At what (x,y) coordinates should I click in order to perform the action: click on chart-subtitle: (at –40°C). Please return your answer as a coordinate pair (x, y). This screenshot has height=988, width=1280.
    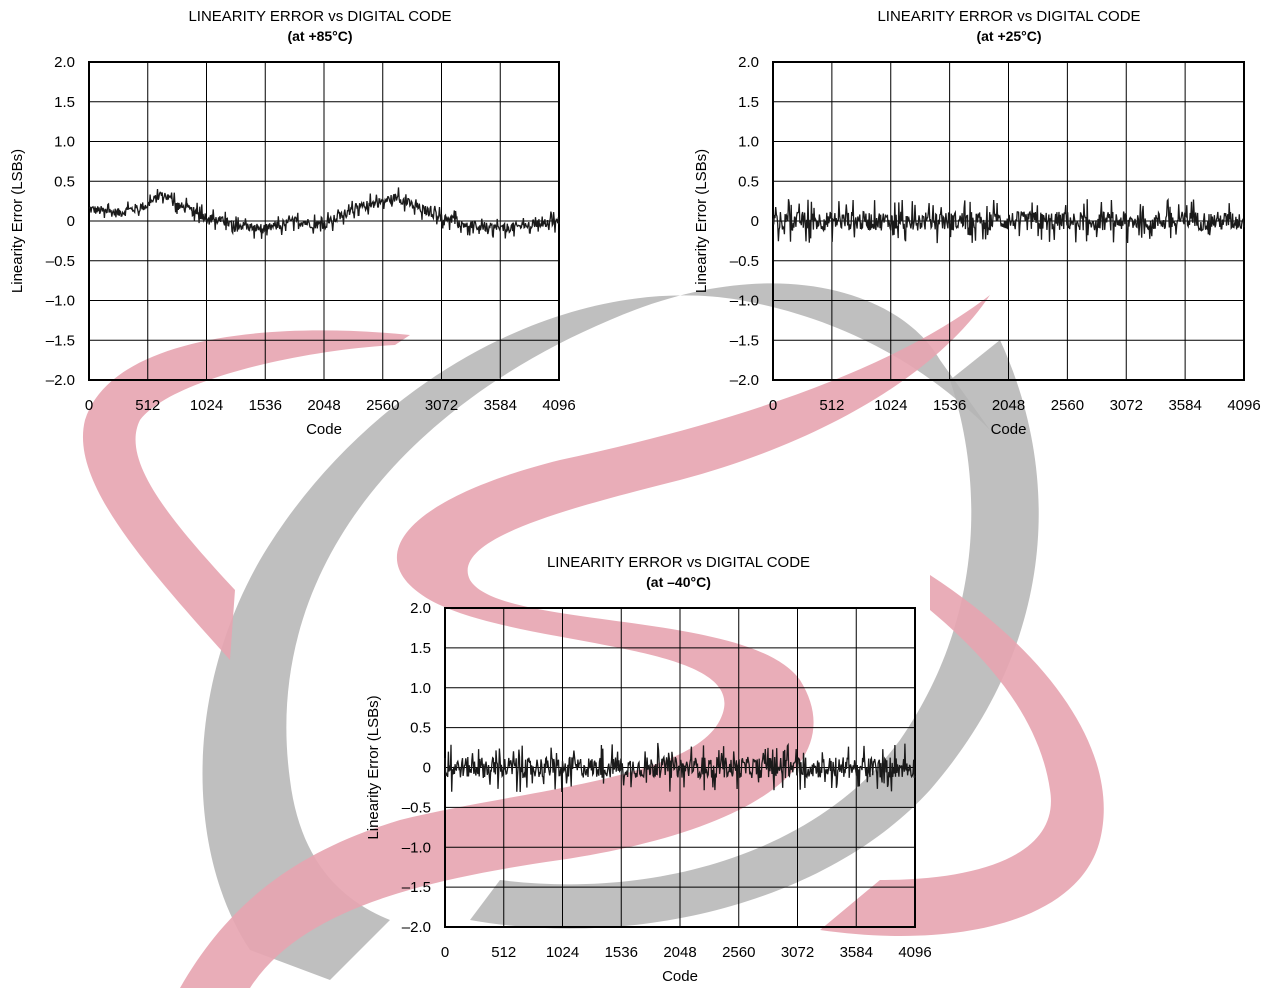
    Looking at the image, I should click on (678, 582).